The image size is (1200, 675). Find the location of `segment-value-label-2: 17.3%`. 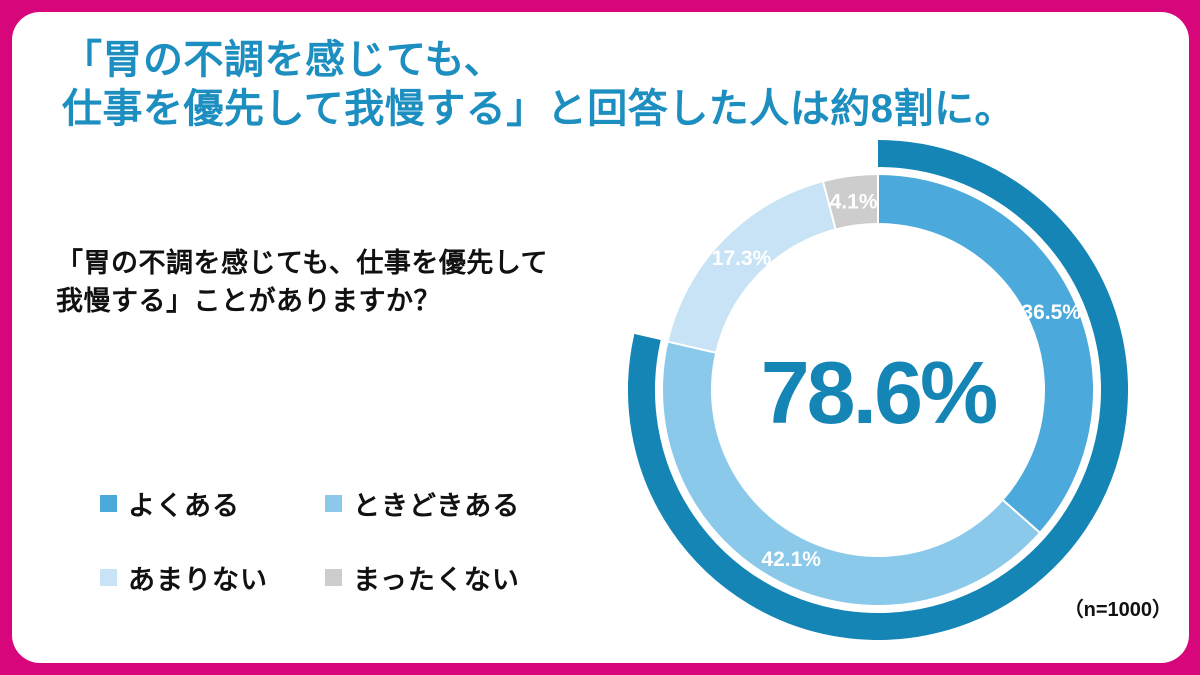

segment-value-label-2: 17.3% is located at coordinates (742, 258).